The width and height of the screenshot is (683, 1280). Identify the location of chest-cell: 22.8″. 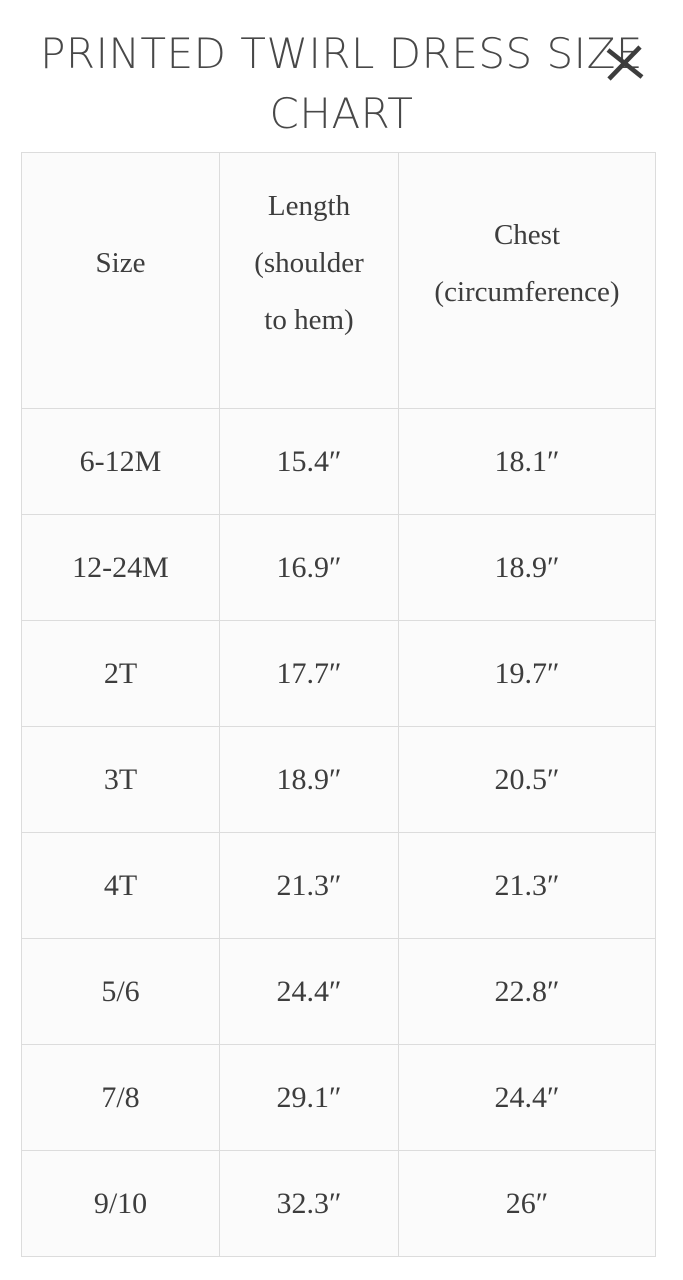
(527, 991).